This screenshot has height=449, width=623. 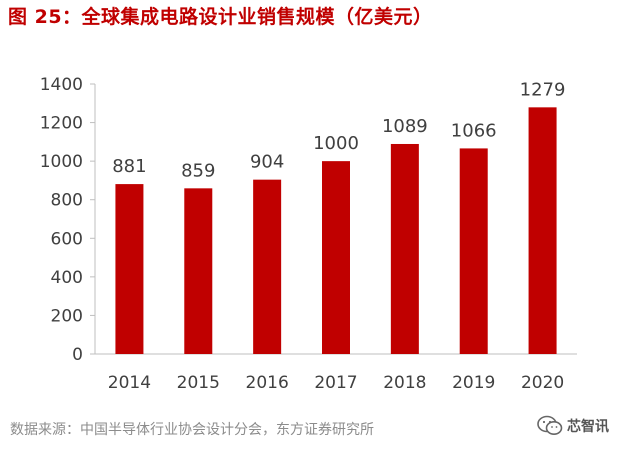 I want to click on x-tick-label-2018: 2018, so click(x=404, y=383).